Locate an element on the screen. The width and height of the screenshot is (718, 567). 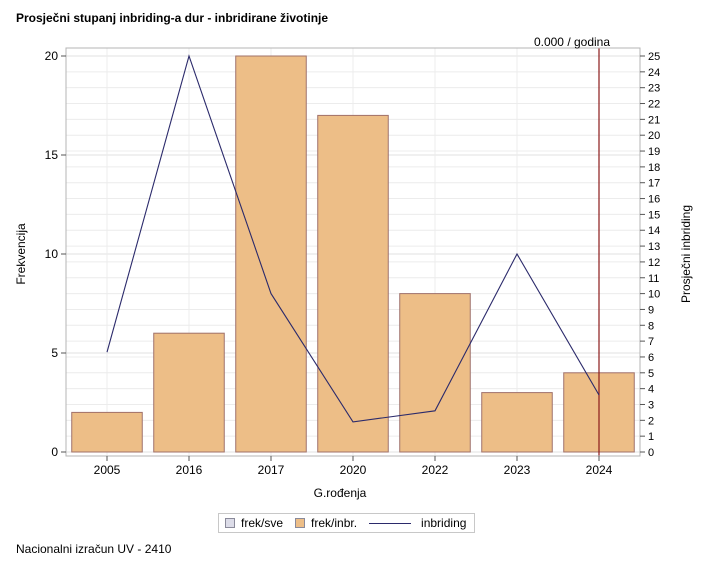
y2-tick-label: 20 is located at coordinates (654, 136).